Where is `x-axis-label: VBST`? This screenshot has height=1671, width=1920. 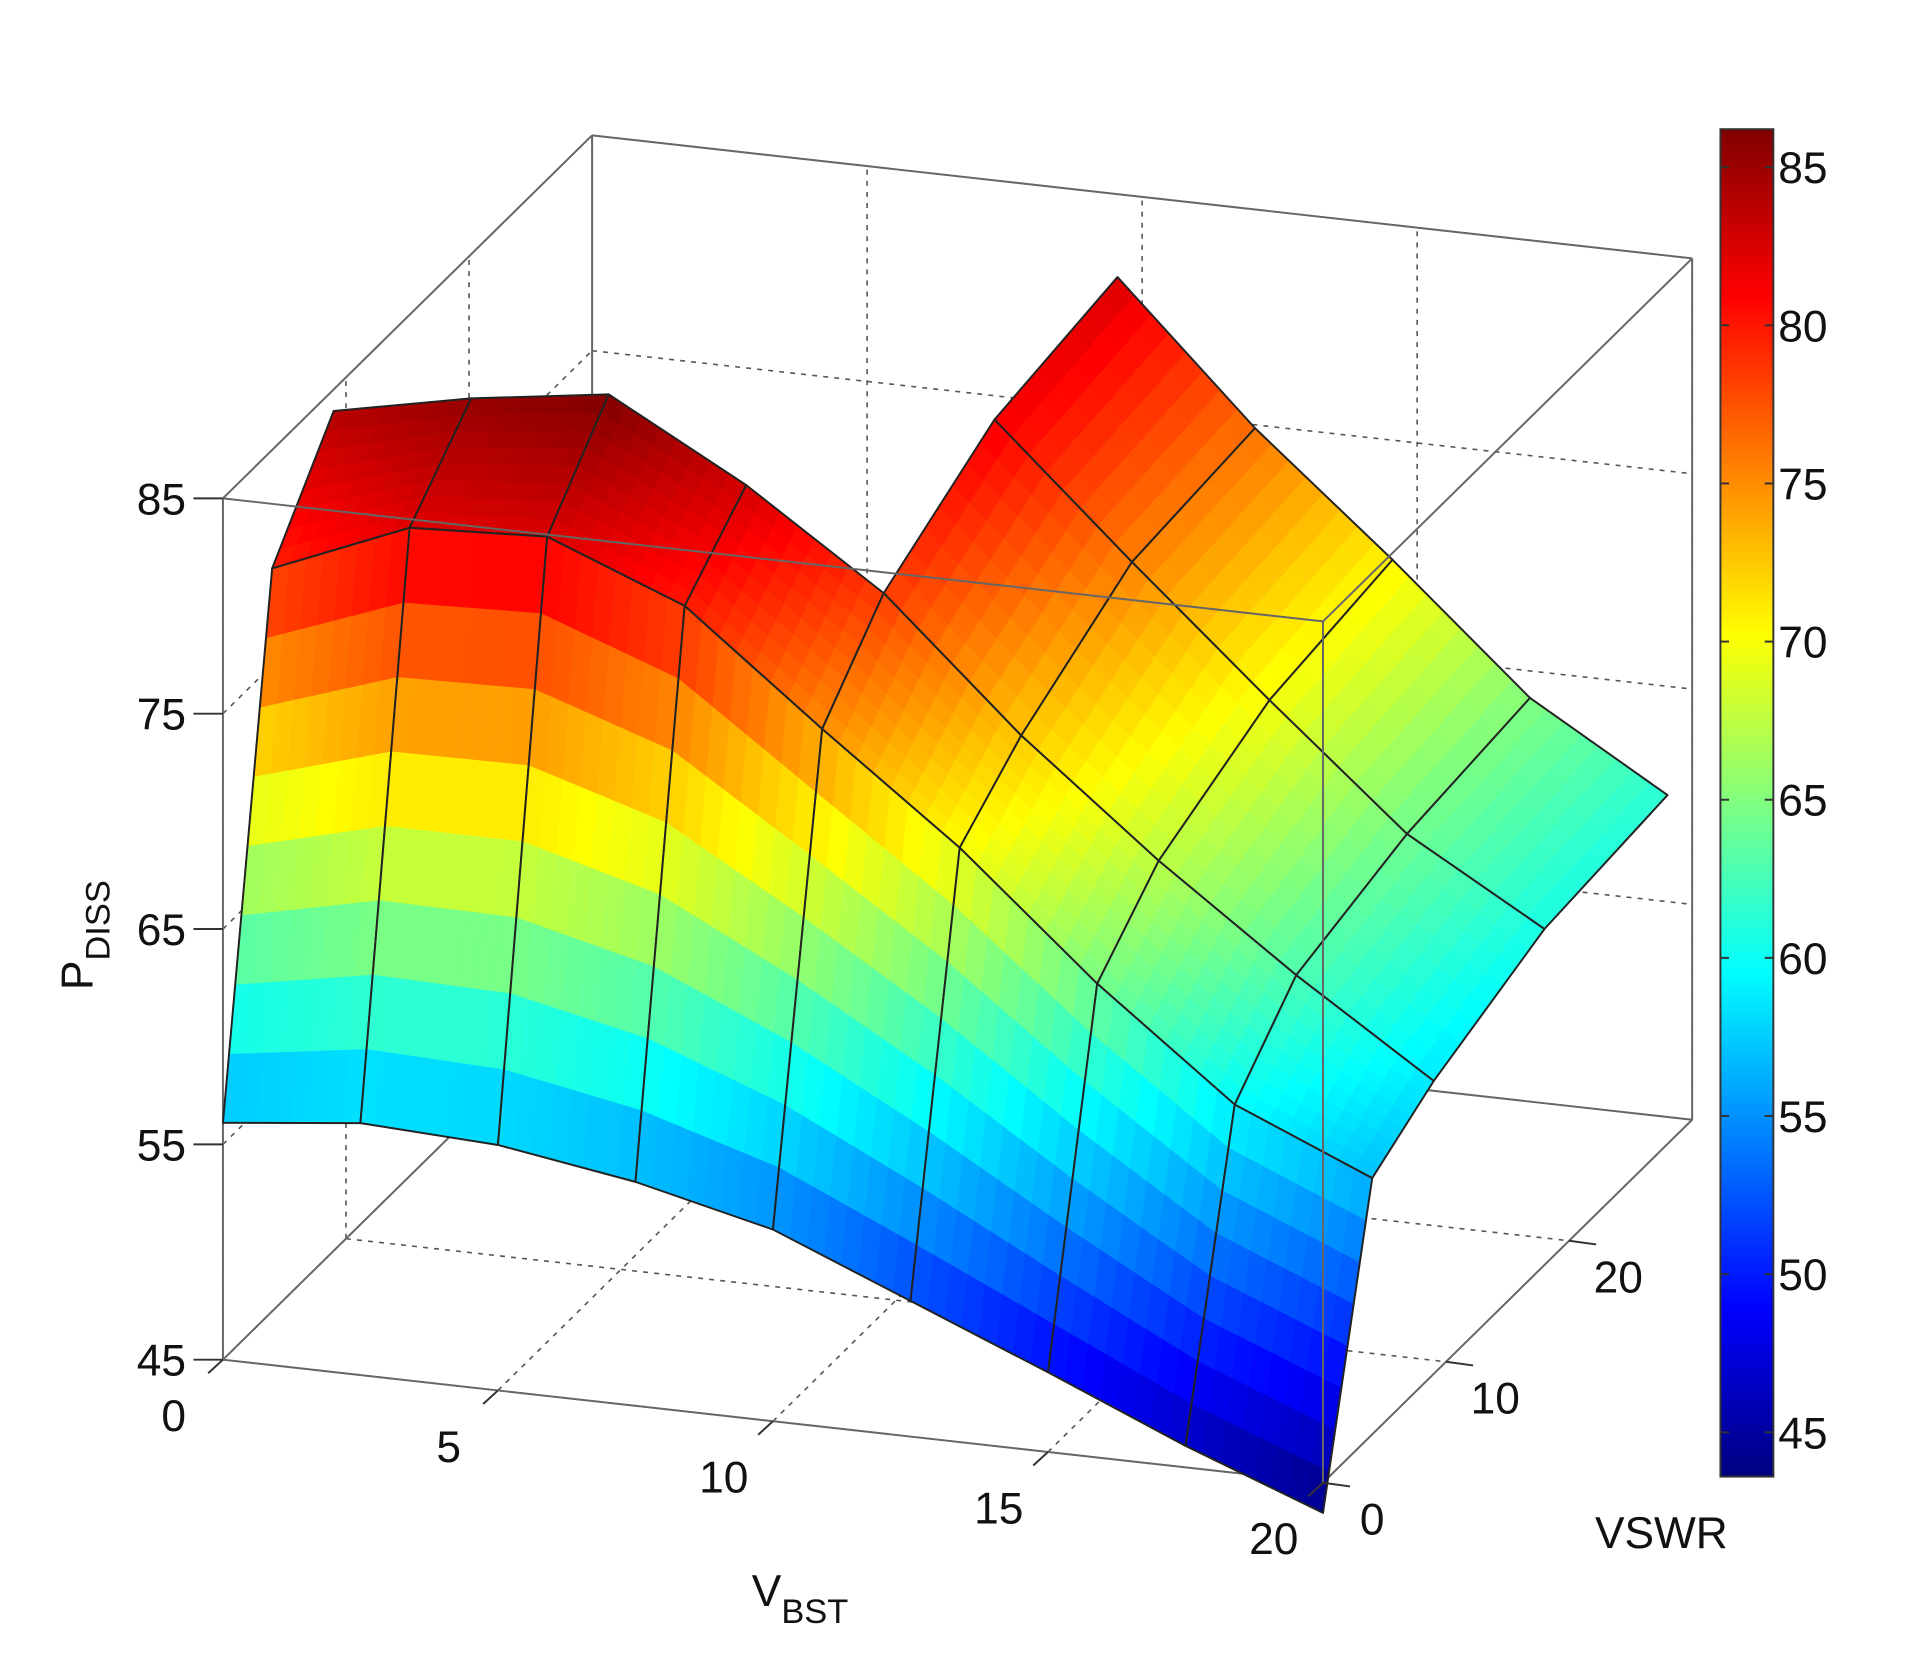 x-axis-label: VBST is located at coordinates (800, 1599).